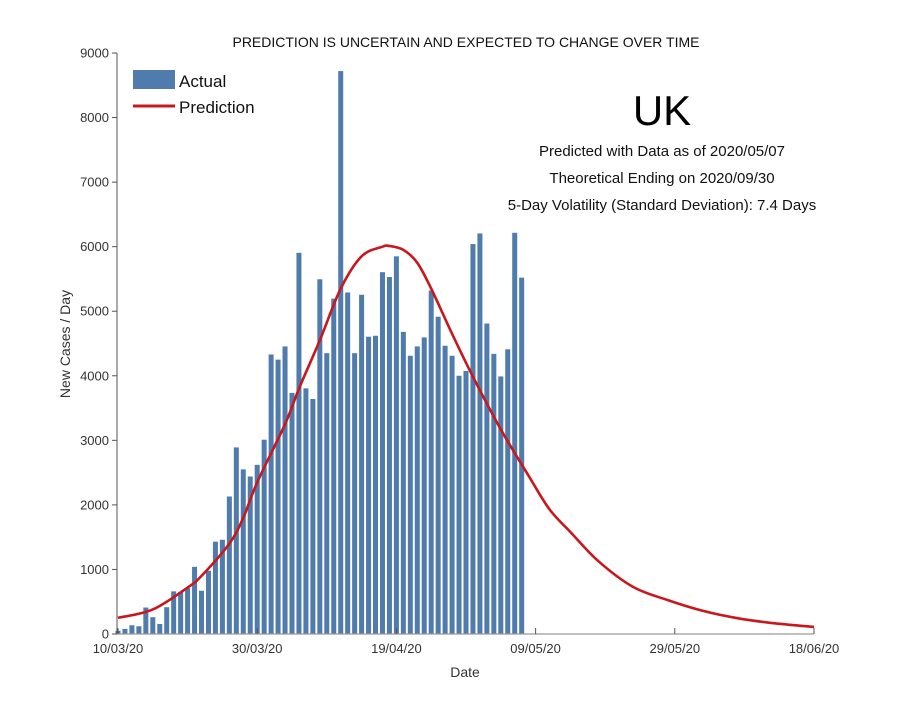  Describe the element at coordinates (94, 117) in the screenshot. I see `y-tick-label: 8000` at that location.